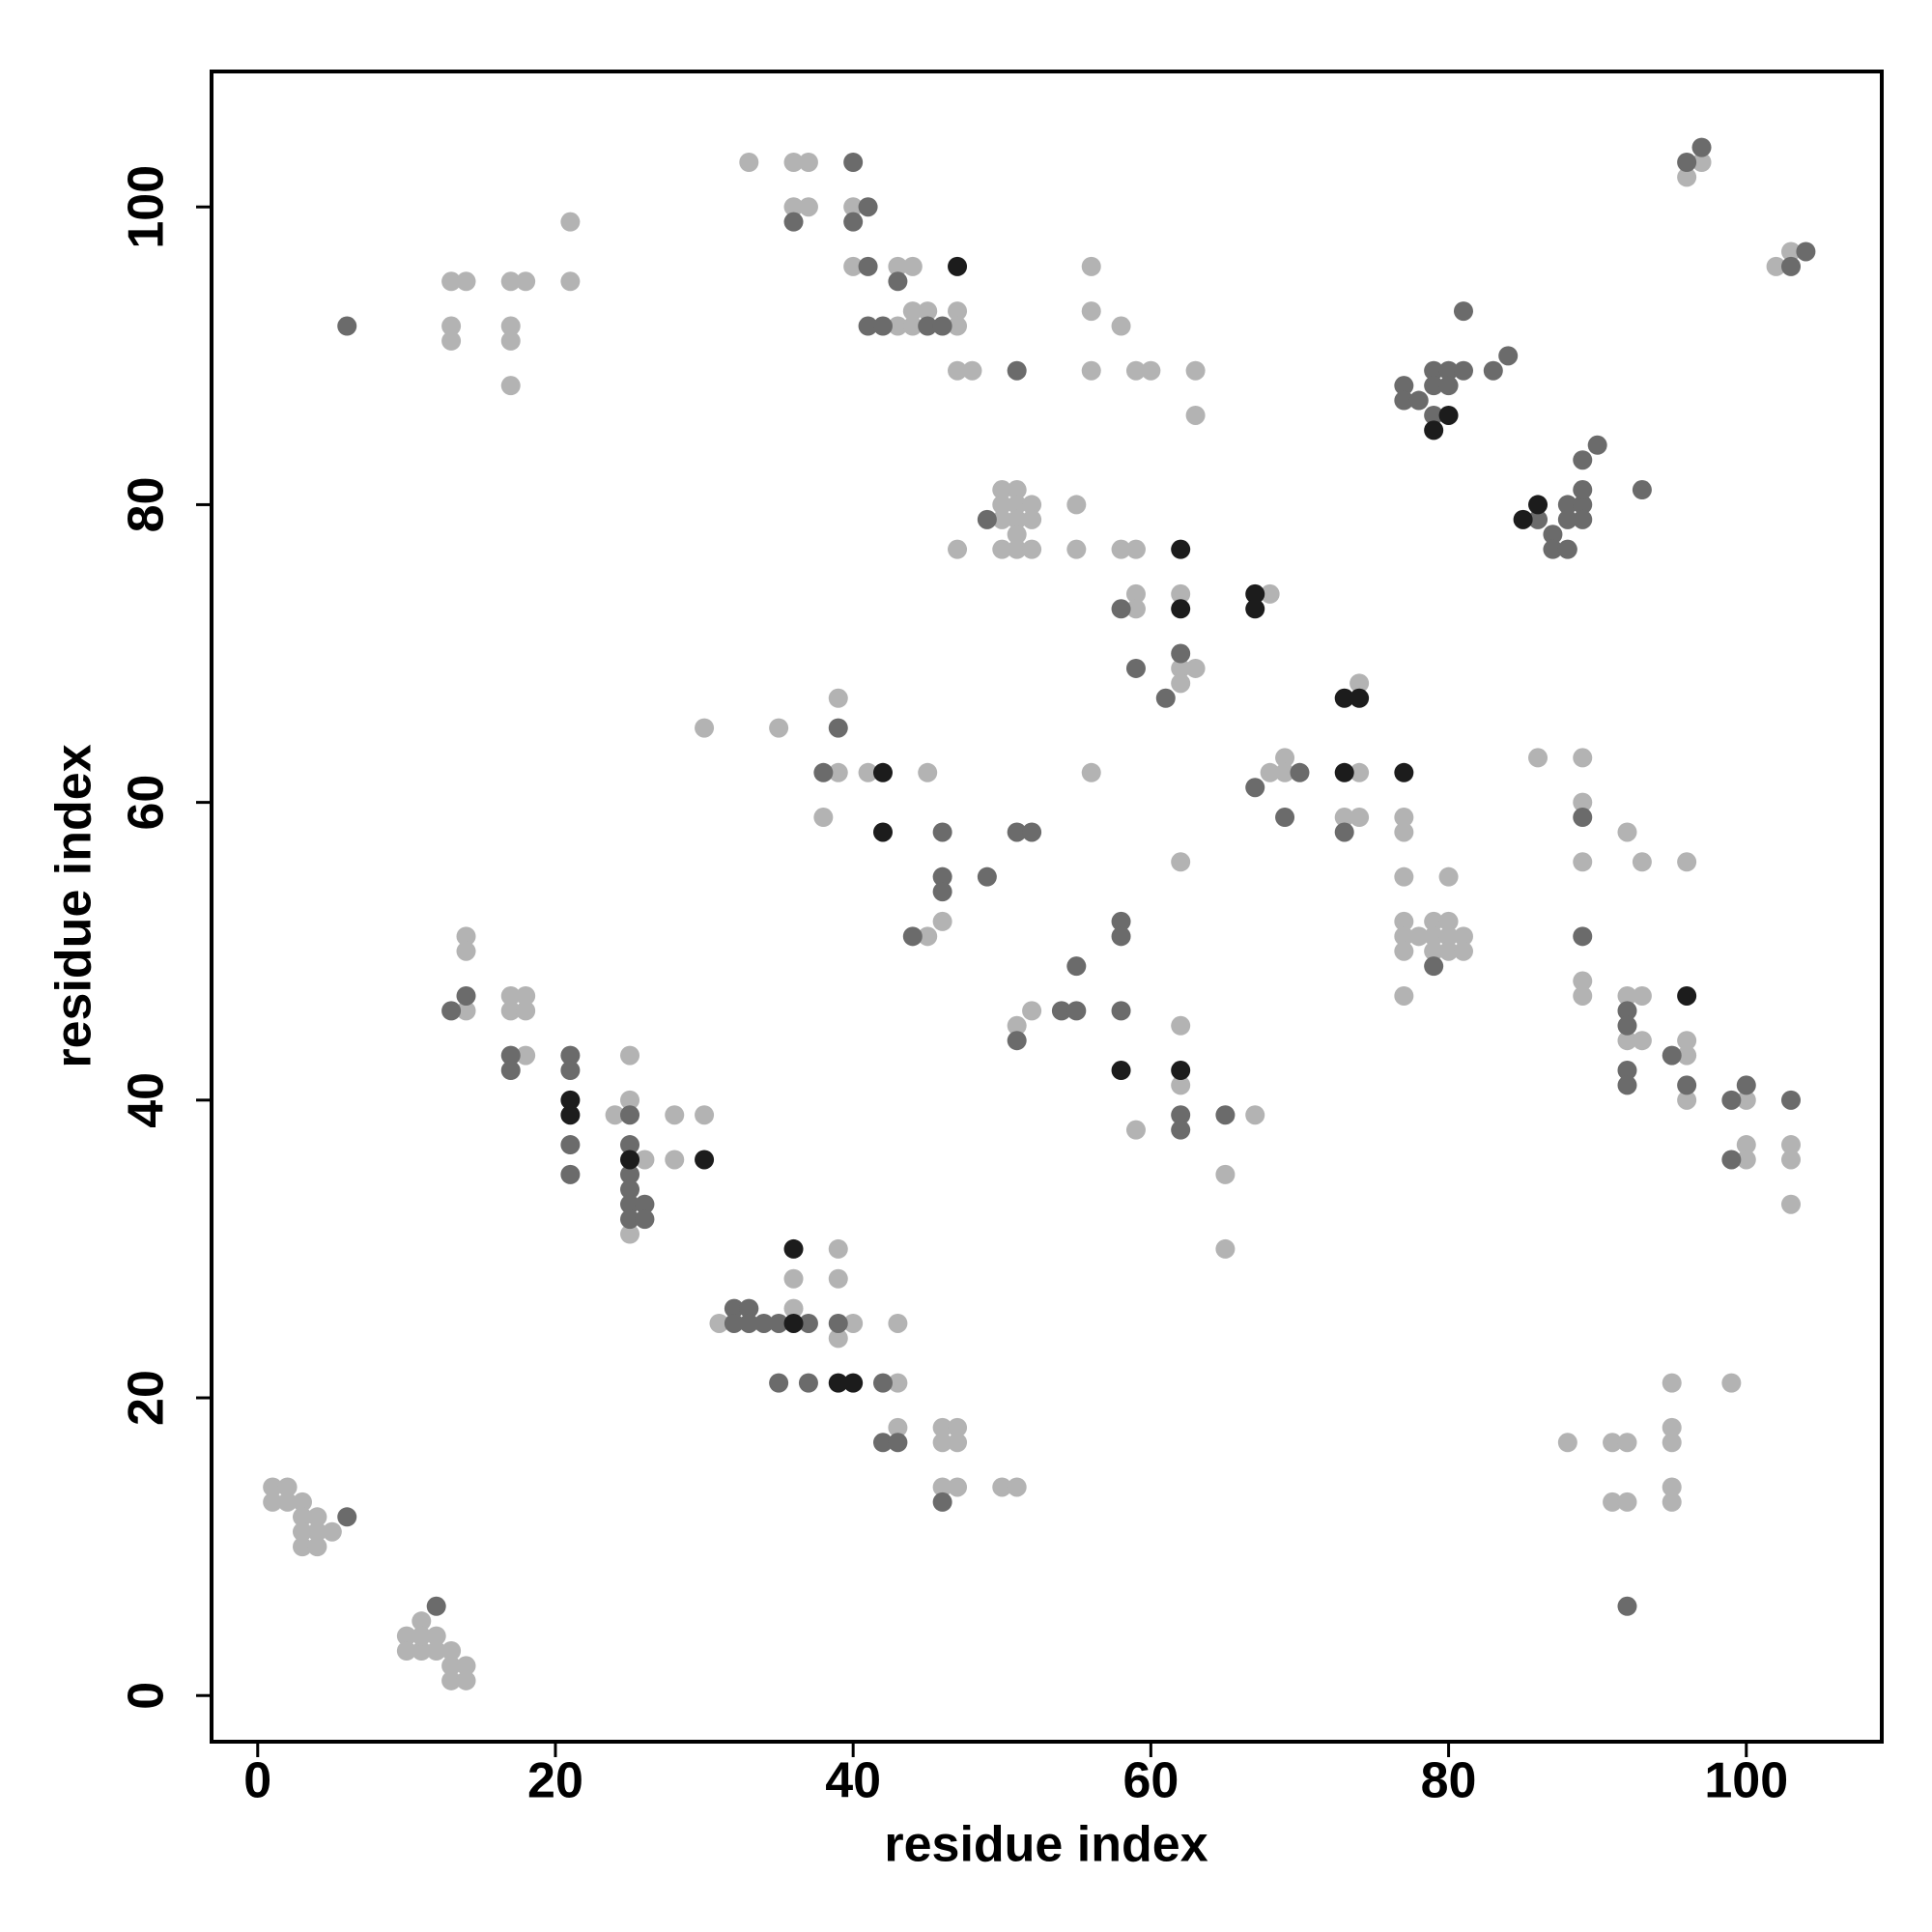 Image resolution: width=1932 pixels, height=1932 pixels. What do you see at coordinates (147, 1100) in the screenshot?
I see `y-tick-label: 40` at bounding box center [147, 1100].